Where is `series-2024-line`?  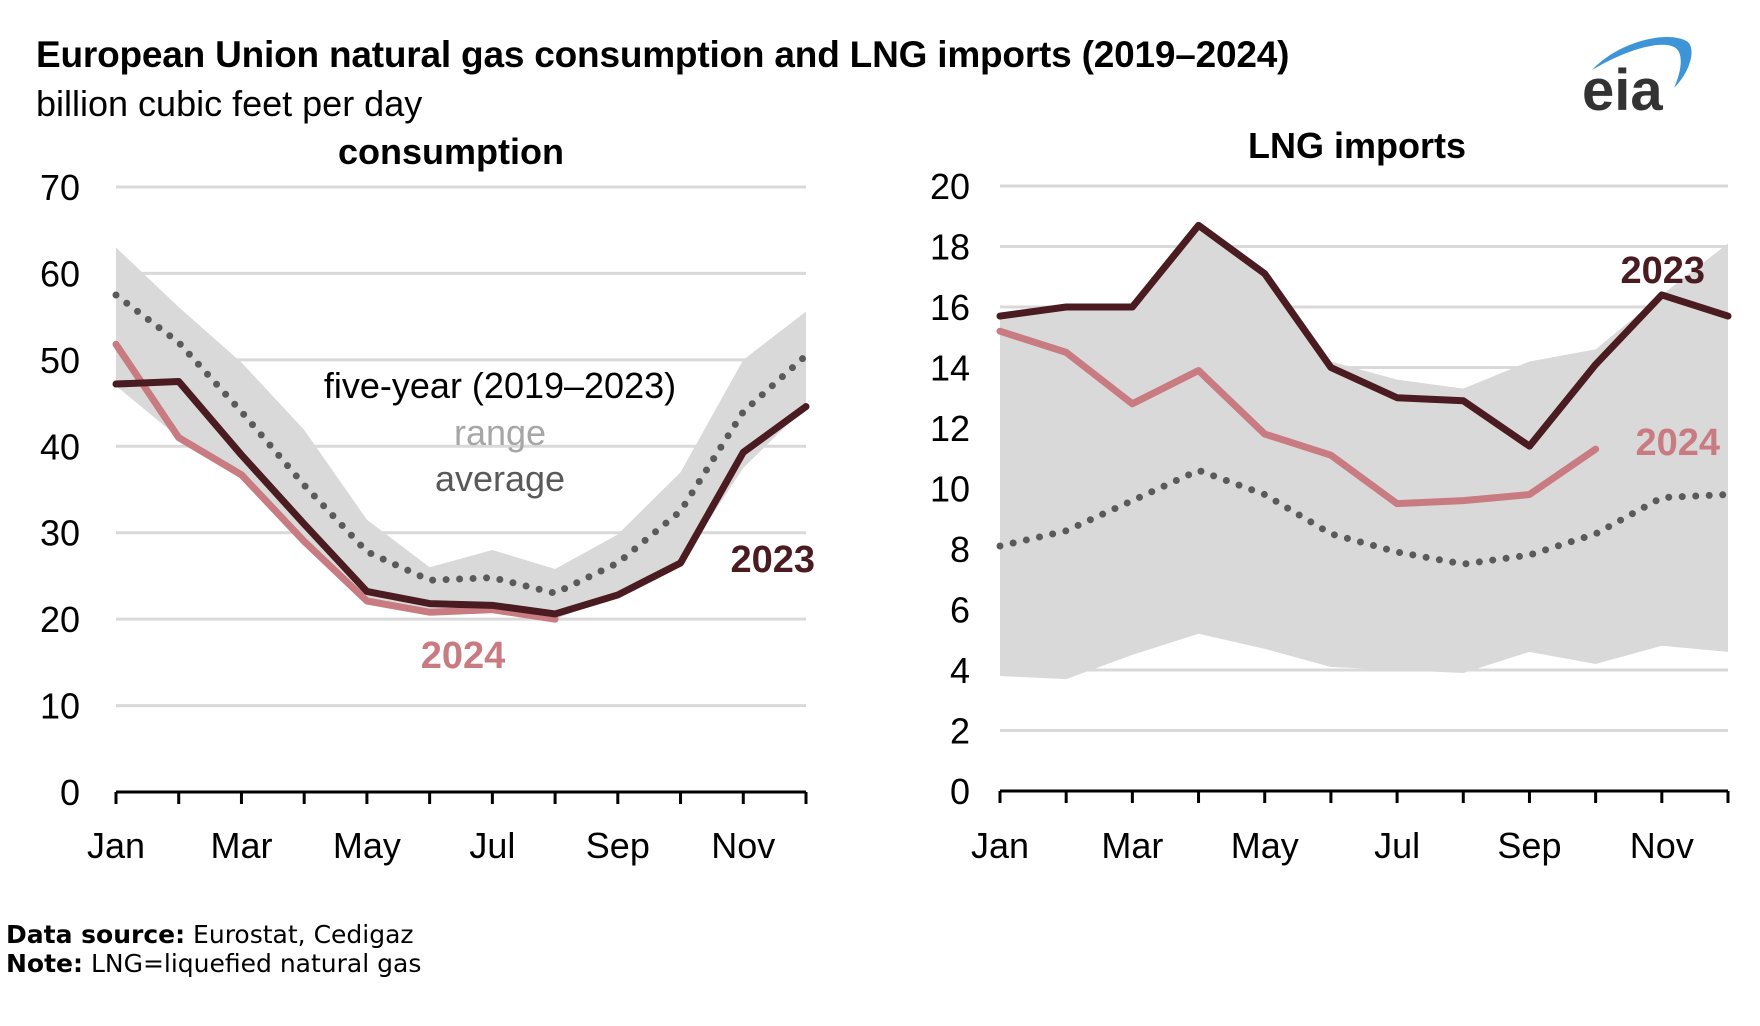
series-2024-line is located at coordinates (335, 481).